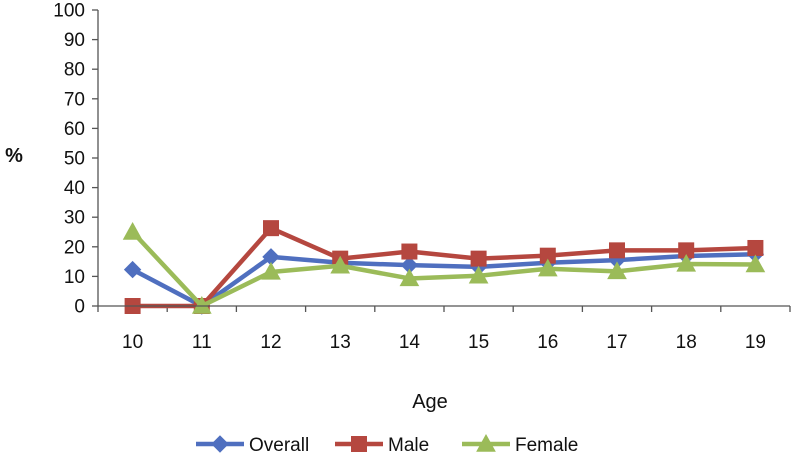 The height and width of the screenshot is (459, 791). Describe the element at coordinates (202, 342) in the screenshot. I see `x-tick-label: 11` at that location.